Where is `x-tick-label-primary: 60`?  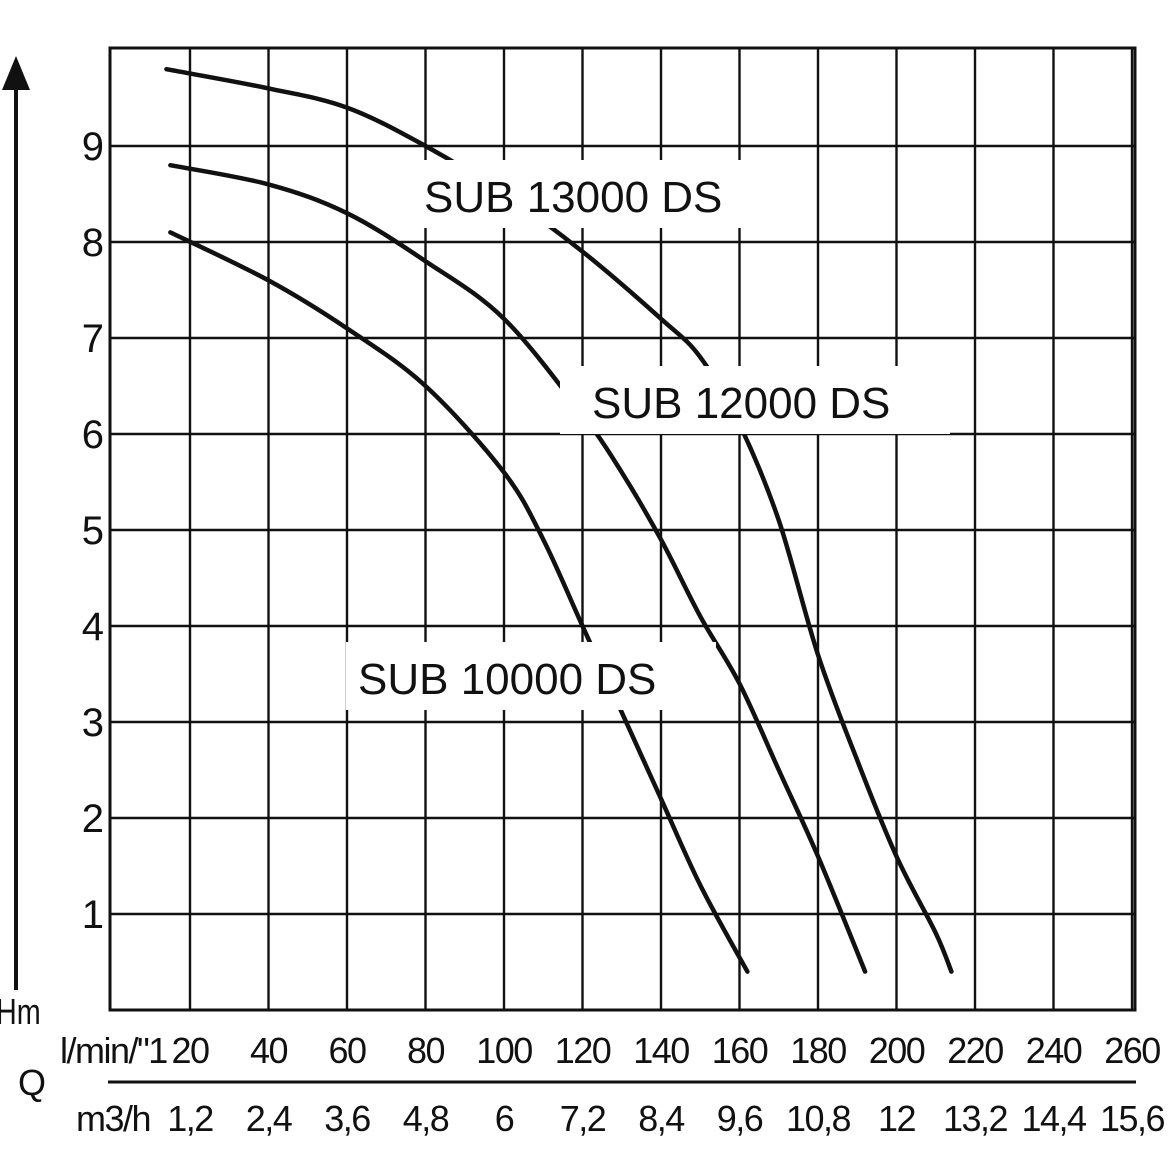
x-tick-label-primary: 60 is located at coordinates (347, 1050).